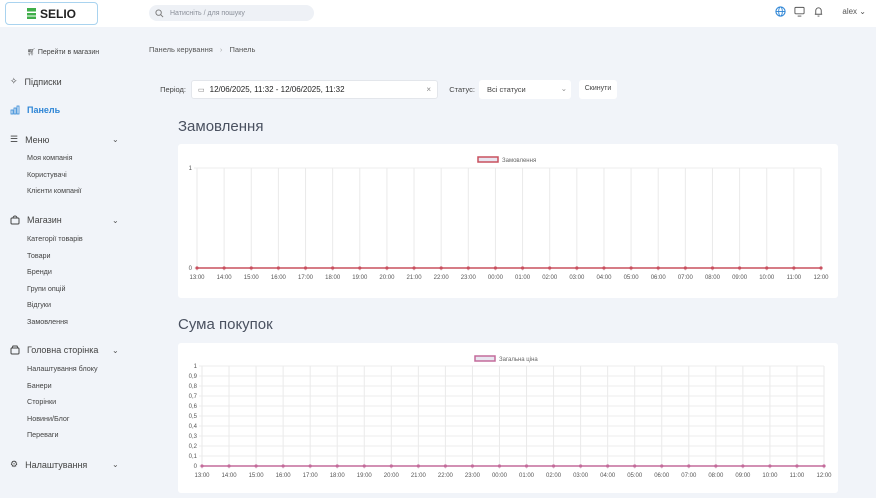 Image resolution: width=876 pixels, height=498 pixels. What do you see at coordinates (54, 190) in the screenshot?
I see `sidebar-item: Клієнти компанії` at bounding box center [54, 190].